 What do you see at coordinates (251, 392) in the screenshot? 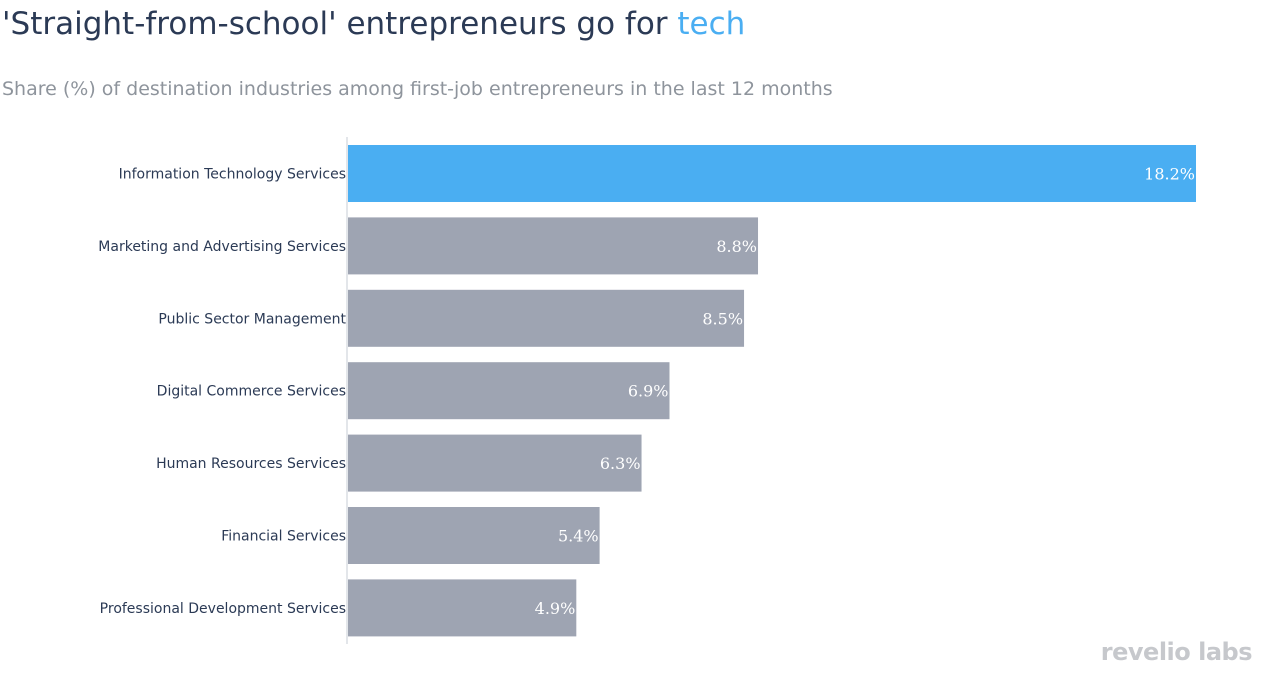
I see `category-label-digital-commerce-services: Digital Commerce Services` at bounding box center [251, 392].